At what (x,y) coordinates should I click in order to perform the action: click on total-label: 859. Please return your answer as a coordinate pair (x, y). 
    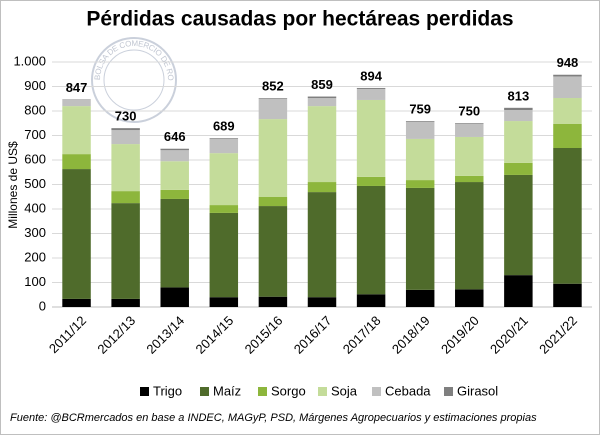
    Looking at the image, I should click on (322, 84).